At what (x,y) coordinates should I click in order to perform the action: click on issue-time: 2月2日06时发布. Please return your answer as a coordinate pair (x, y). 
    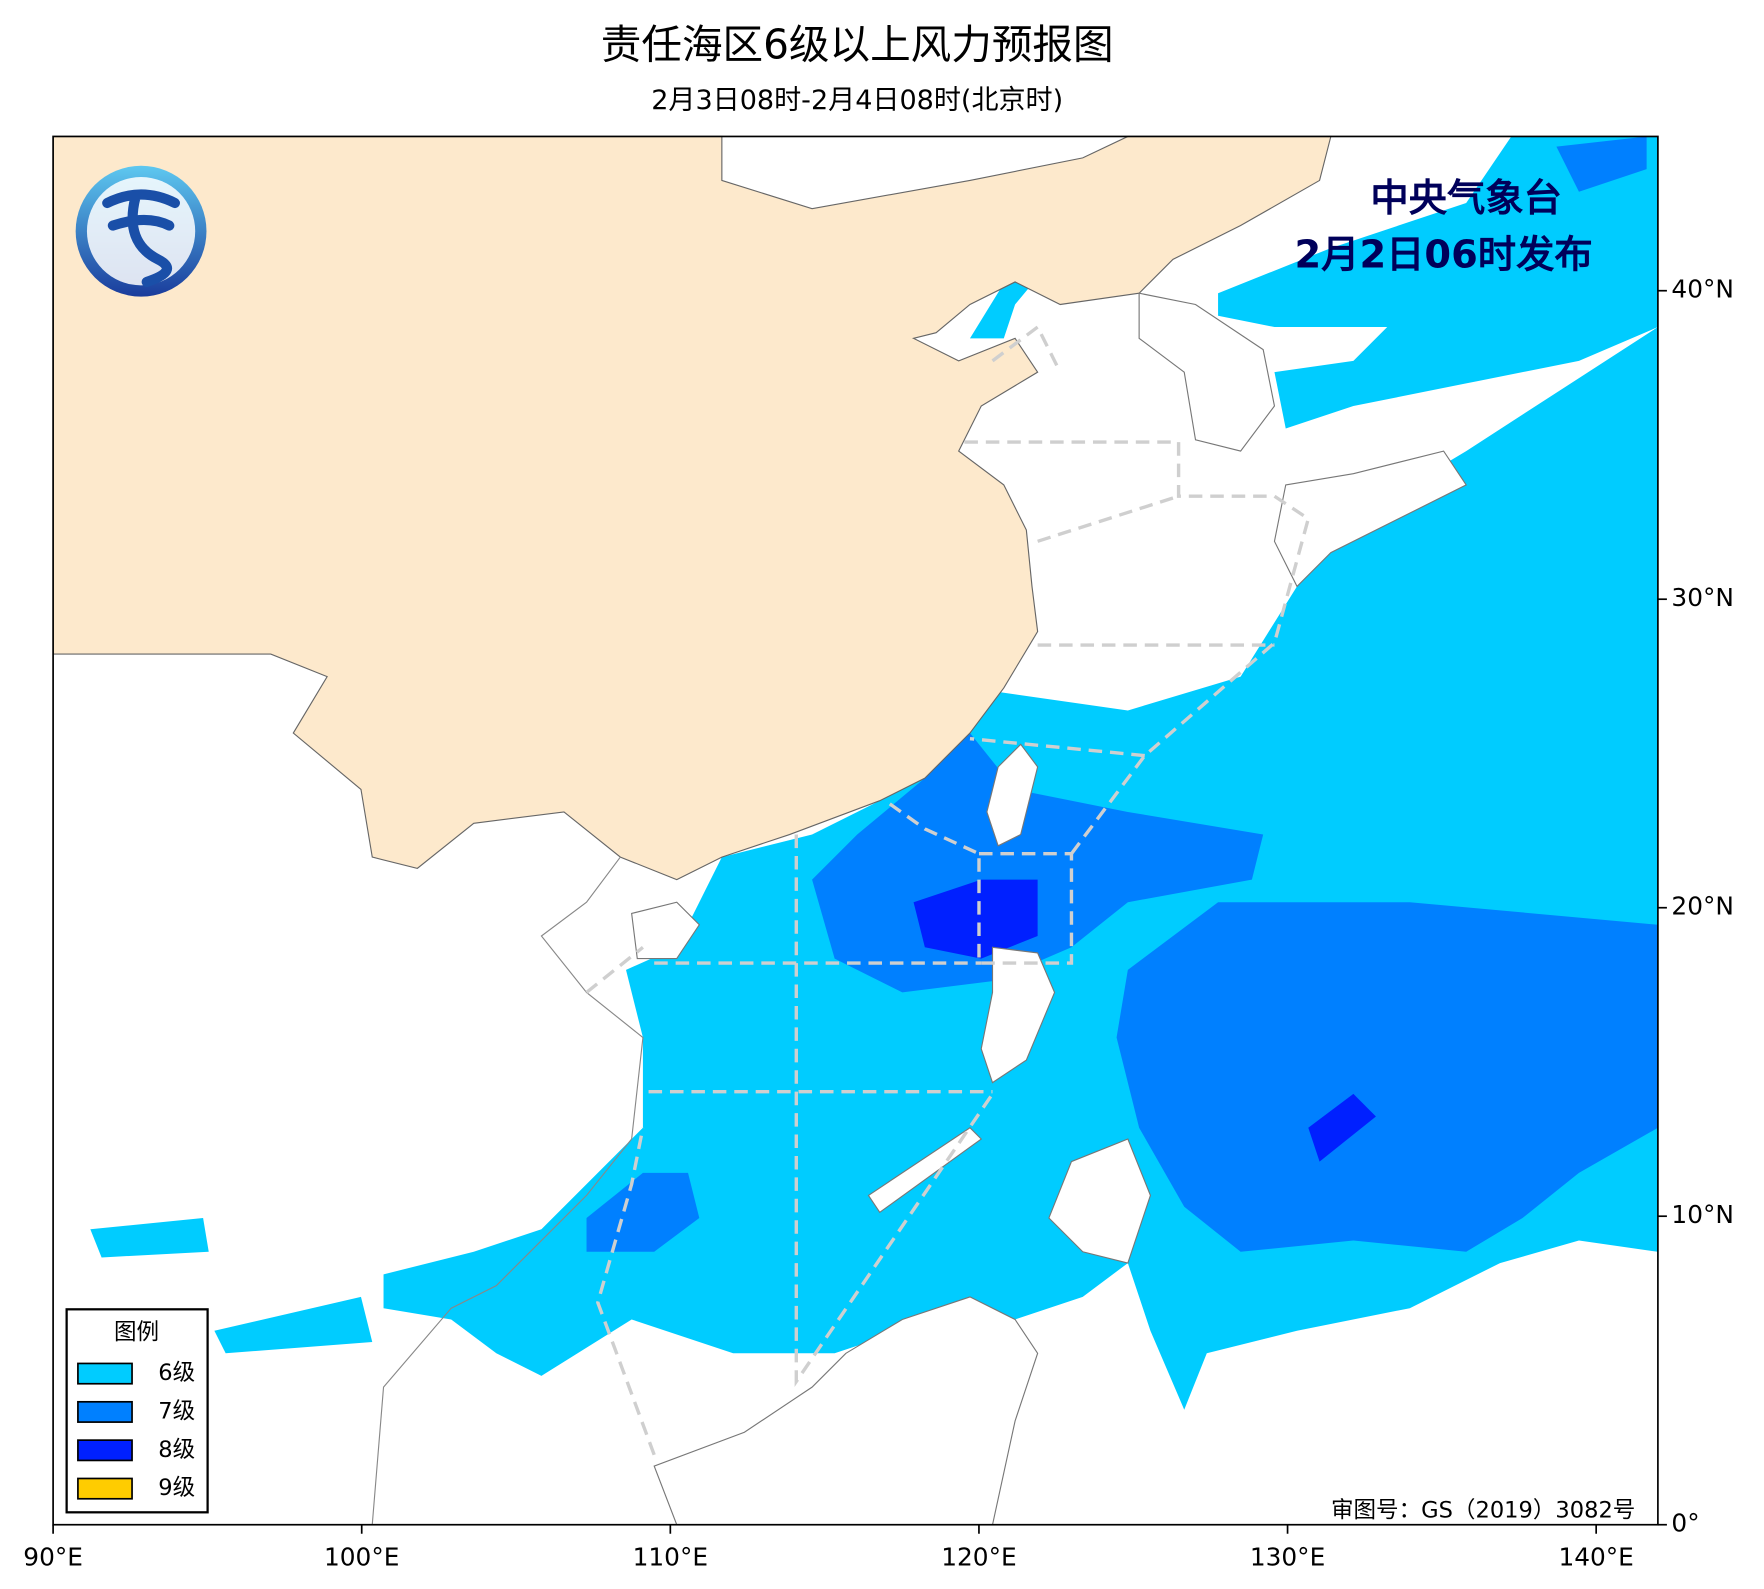
    Looking at the image, I should click on (1443, 255).